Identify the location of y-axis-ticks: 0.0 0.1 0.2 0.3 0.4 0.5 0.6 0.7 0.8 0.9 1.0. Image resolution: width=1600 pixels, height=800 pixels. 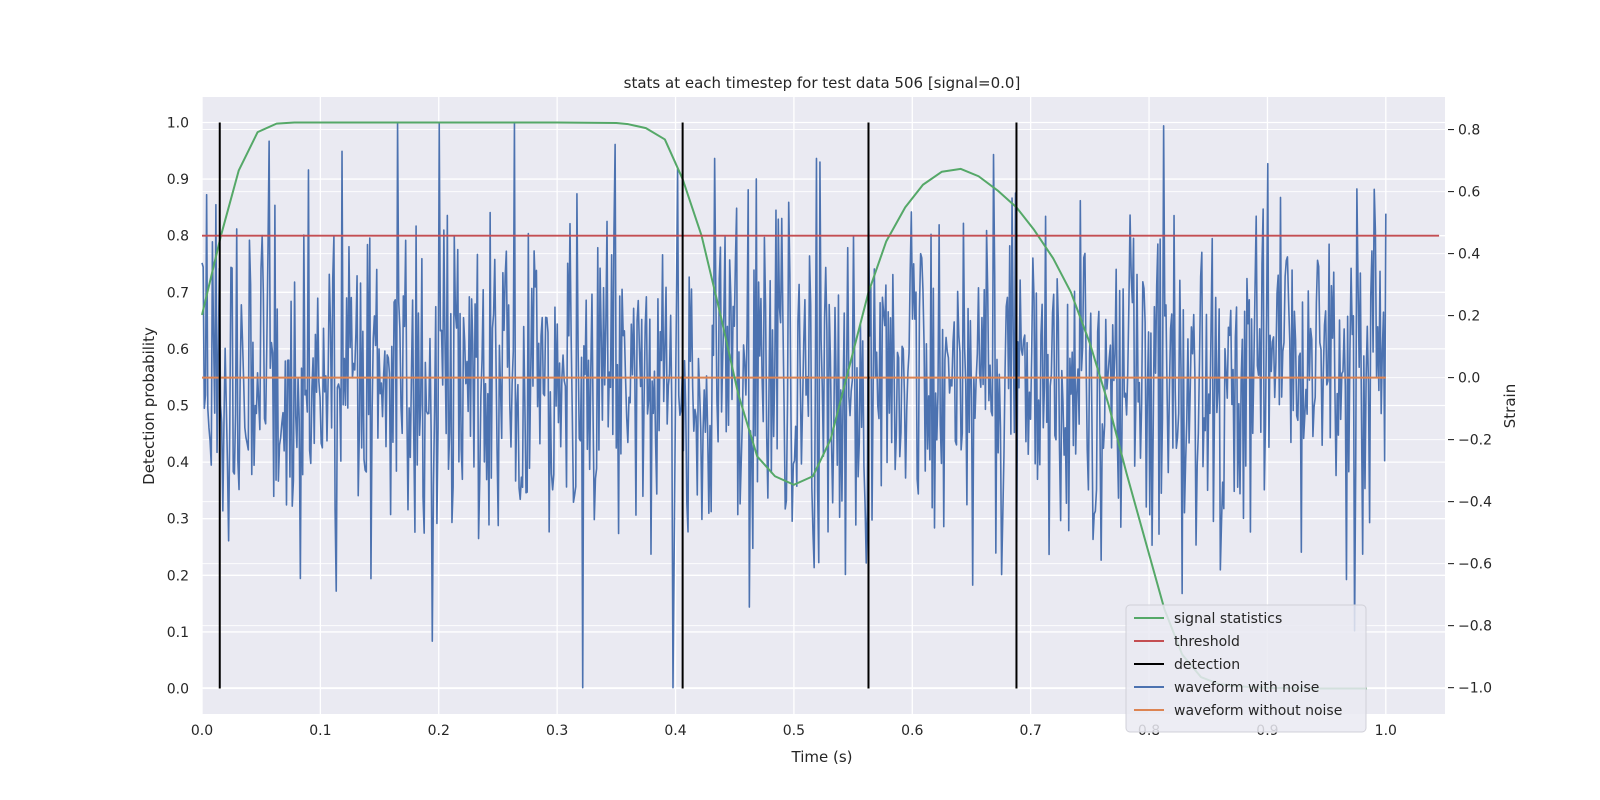
(178, 406).